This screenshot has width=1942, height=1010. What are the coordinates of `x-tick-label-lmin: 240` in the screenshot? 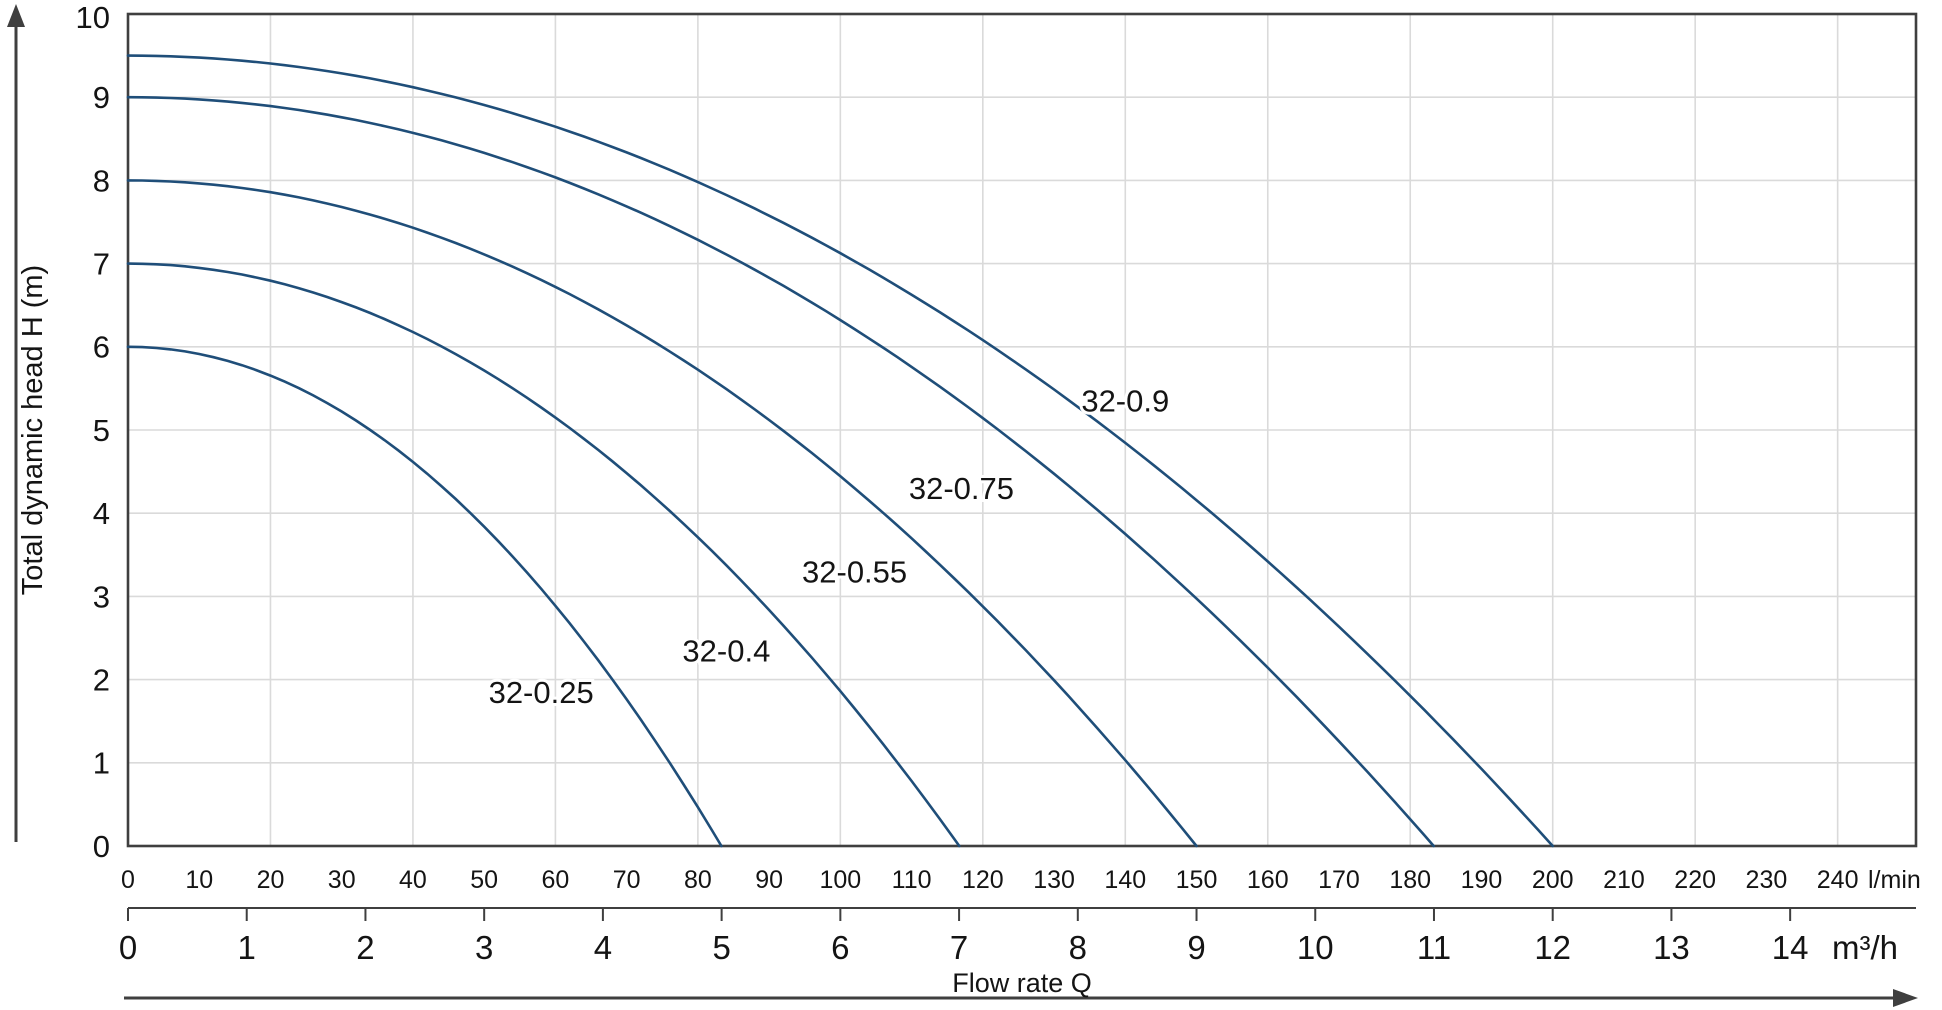 It's located at (1838, 880).